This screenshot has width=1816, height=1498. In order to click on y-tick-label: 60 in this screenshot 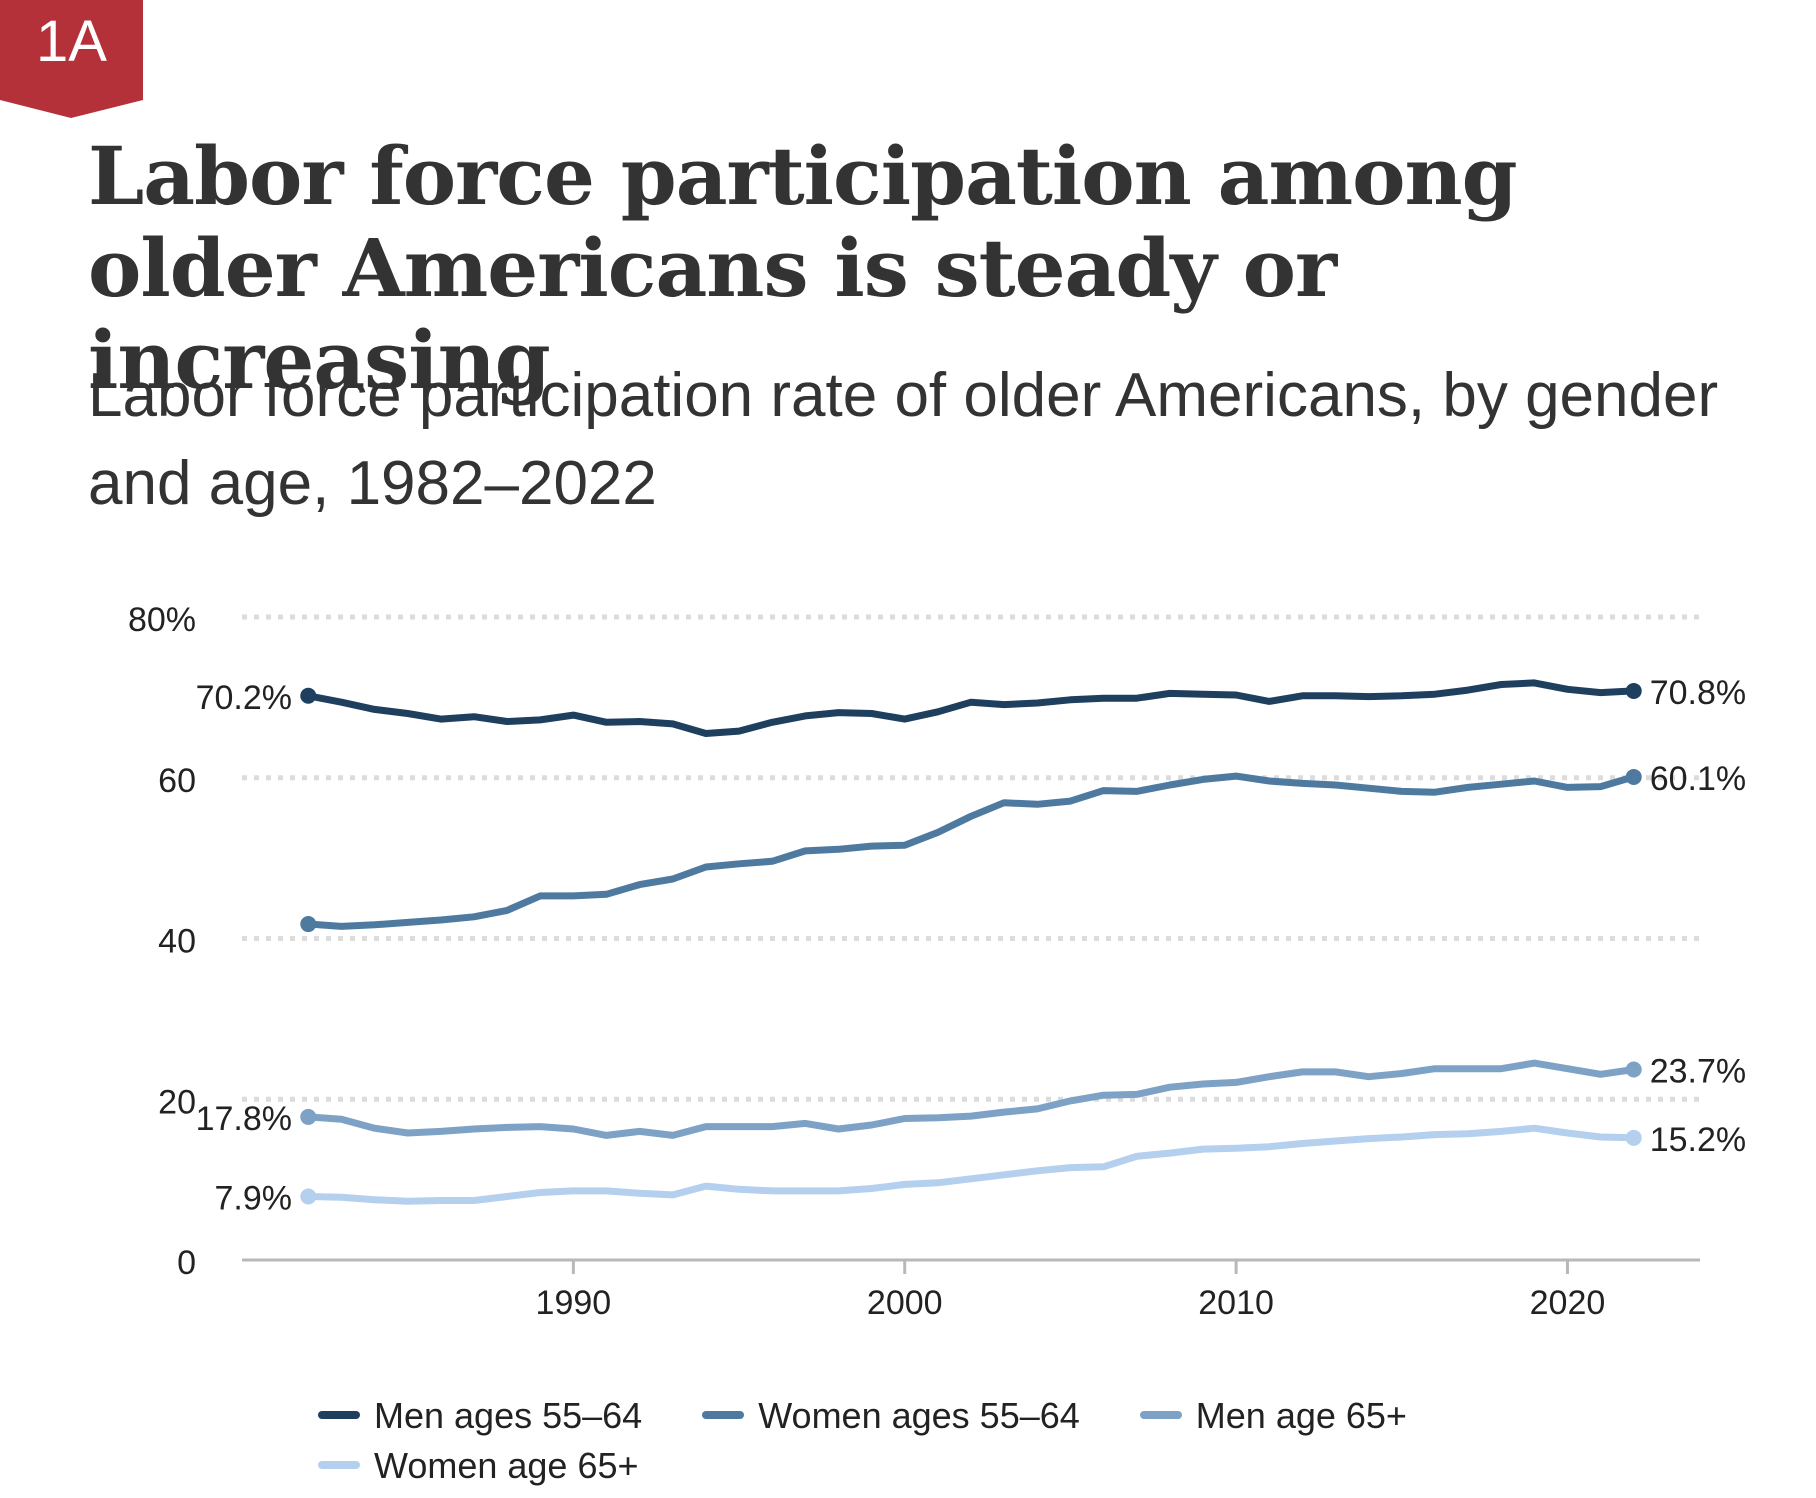, I will do `click(177, 781)`.